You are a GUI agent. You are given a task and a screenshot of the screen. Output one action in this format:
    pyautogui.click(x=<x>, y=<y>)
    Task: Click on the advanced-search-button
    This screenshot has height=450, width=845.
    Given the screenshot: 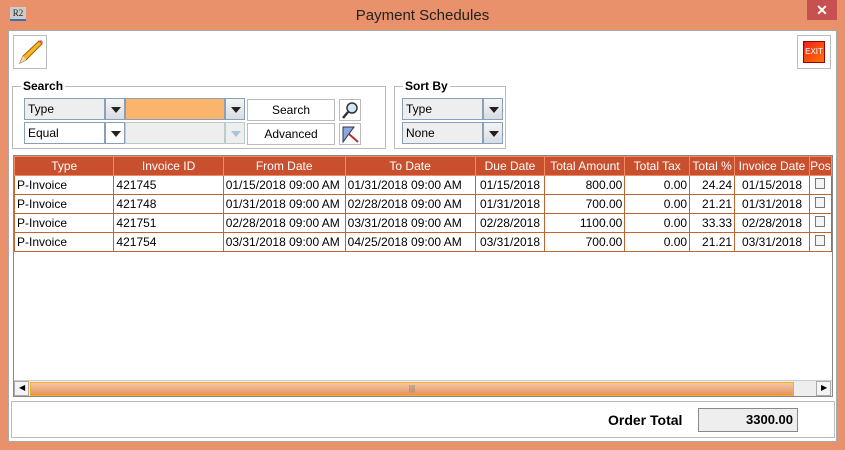 What is the action you would take?
    pyautogui.click(x=350, y=134)
    